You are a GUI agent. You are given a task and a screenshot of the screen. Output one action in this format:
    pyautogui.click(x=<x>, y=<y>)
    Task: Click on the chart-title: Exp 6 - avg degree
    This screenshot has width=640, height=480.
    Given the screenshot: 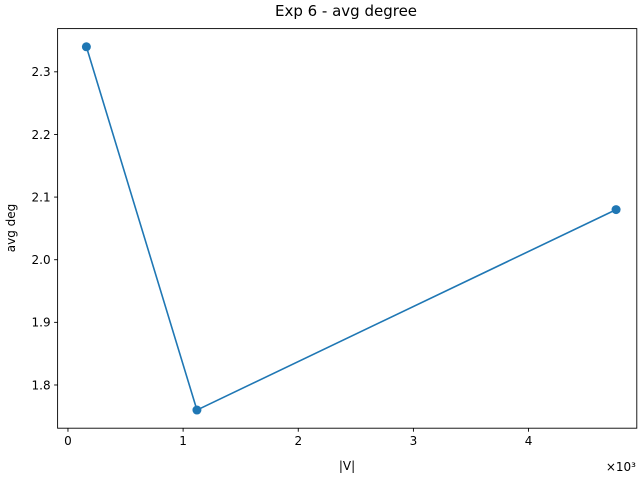 What is the action you would take?
    pyautogui.click(x=346, y=11)
    